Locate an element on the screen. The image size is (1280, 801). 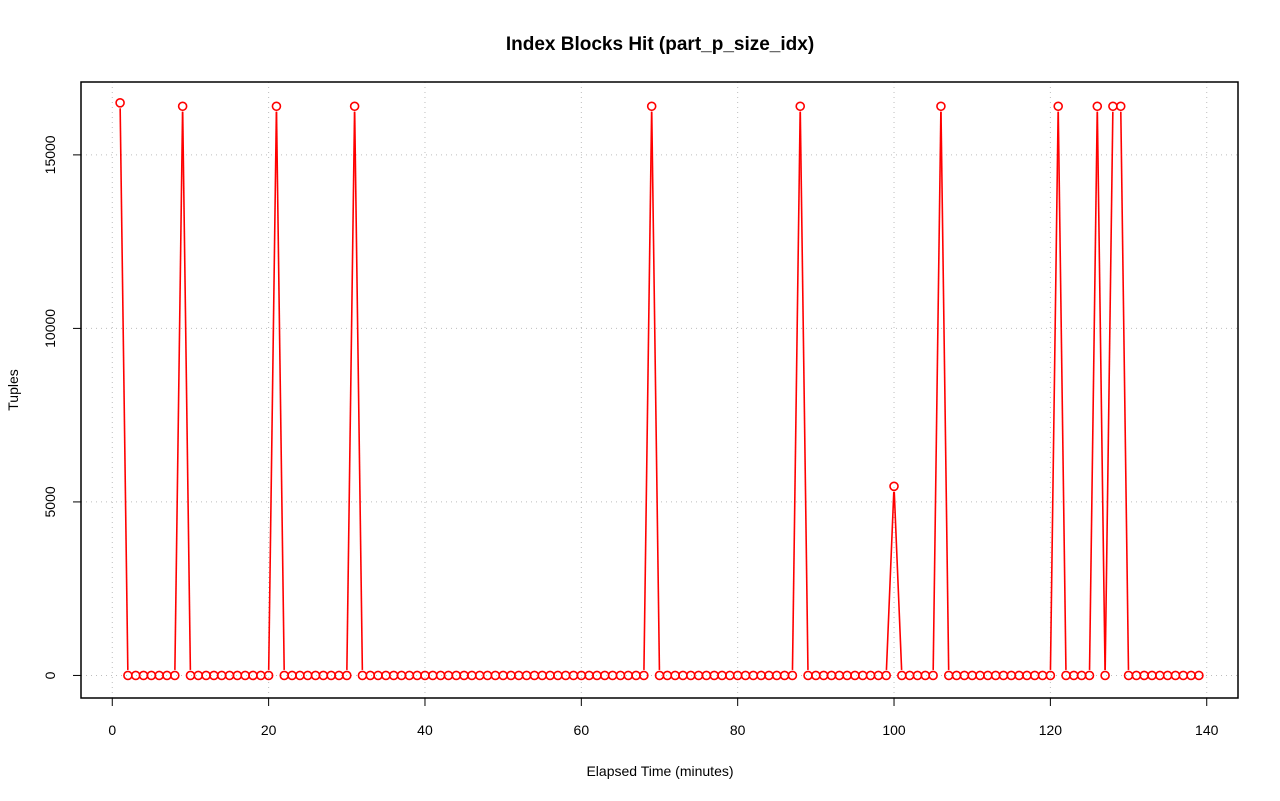
y-tick-label: 10000 is located at coordinates (50, 328).